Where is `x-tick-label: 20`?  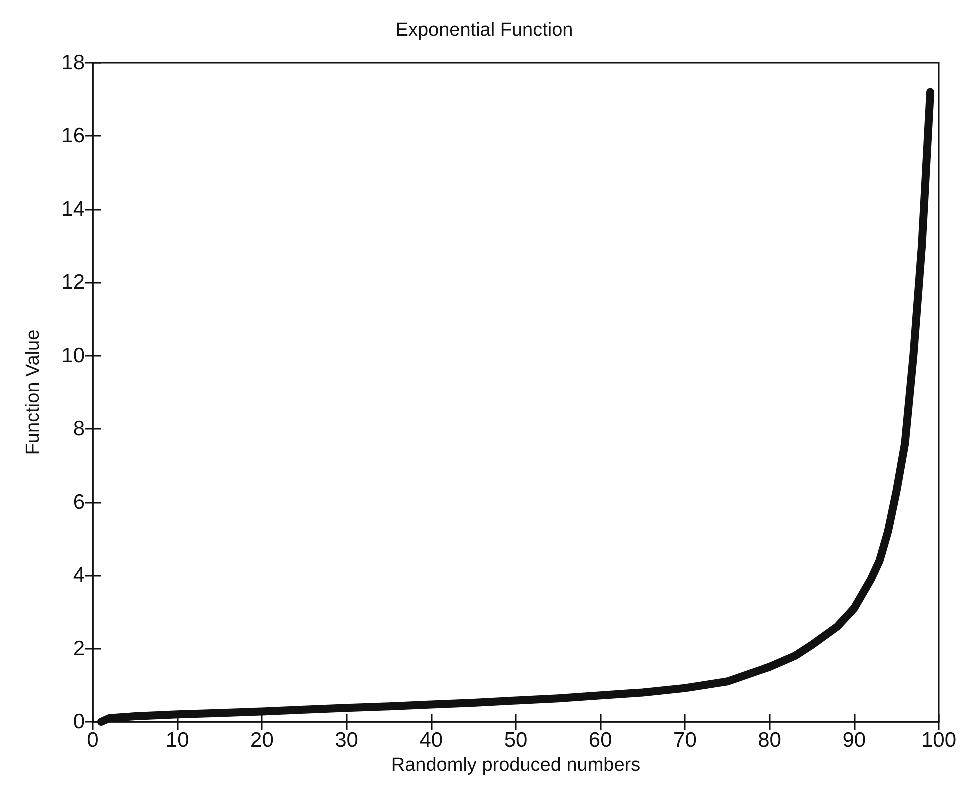
x-tick-label: 20 is located at coordinates (262, 740).